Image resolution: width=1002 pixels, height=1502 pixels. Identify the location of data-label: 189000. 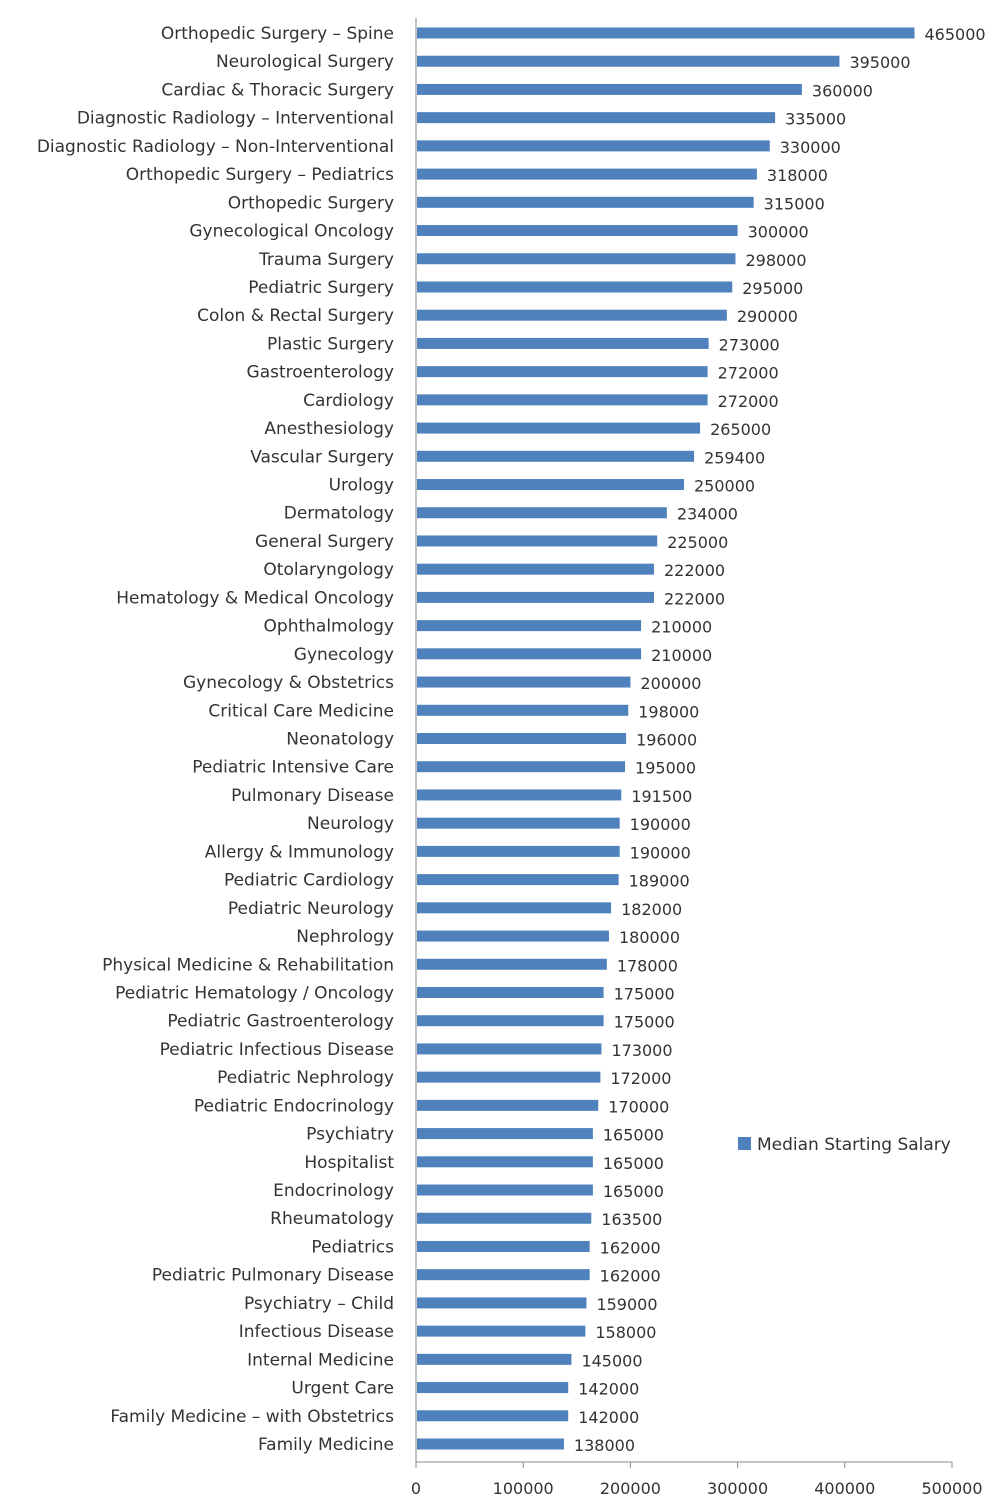
(659, 881).